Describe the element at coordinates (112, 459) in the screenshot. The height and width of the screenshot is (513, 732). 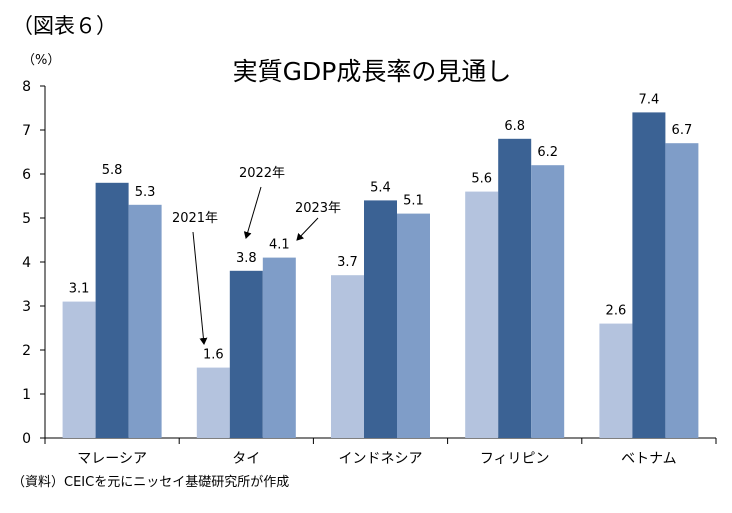
I see `x-tick-label: マレーシア` at that location.